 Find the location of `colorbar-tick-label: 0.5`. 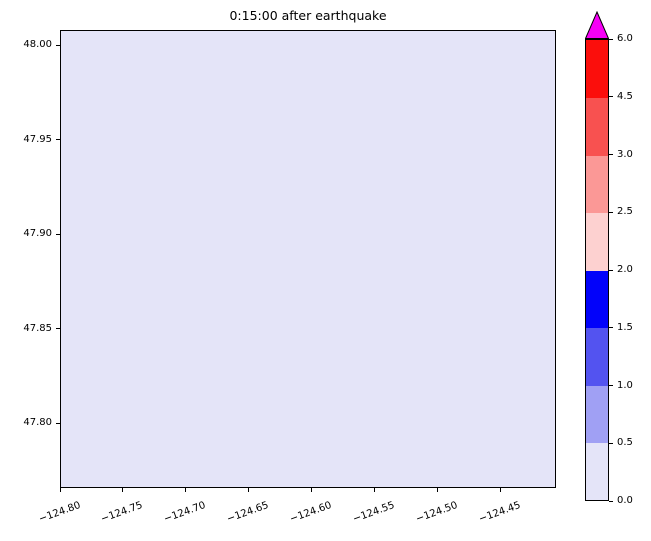

colorbar-tick-label: 0.5 is located at coordinates (625, 443).